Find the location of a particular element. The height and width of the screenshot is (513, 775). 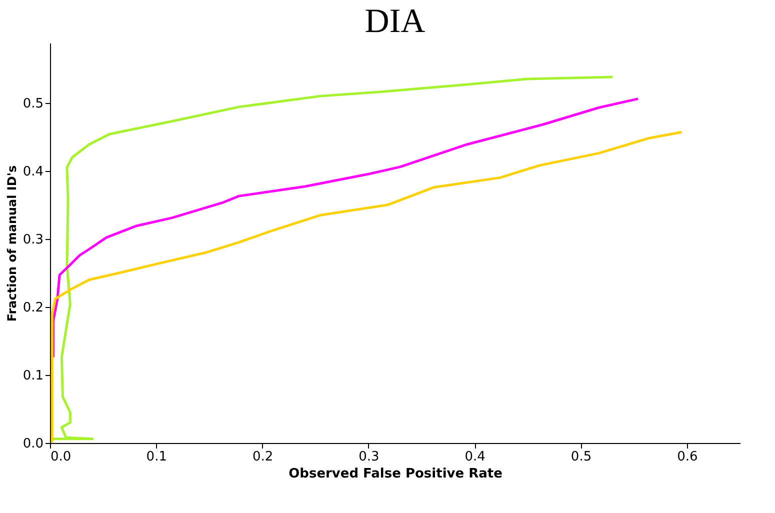

y-tick-label: 0.3 is located at coordinates (33, 240).